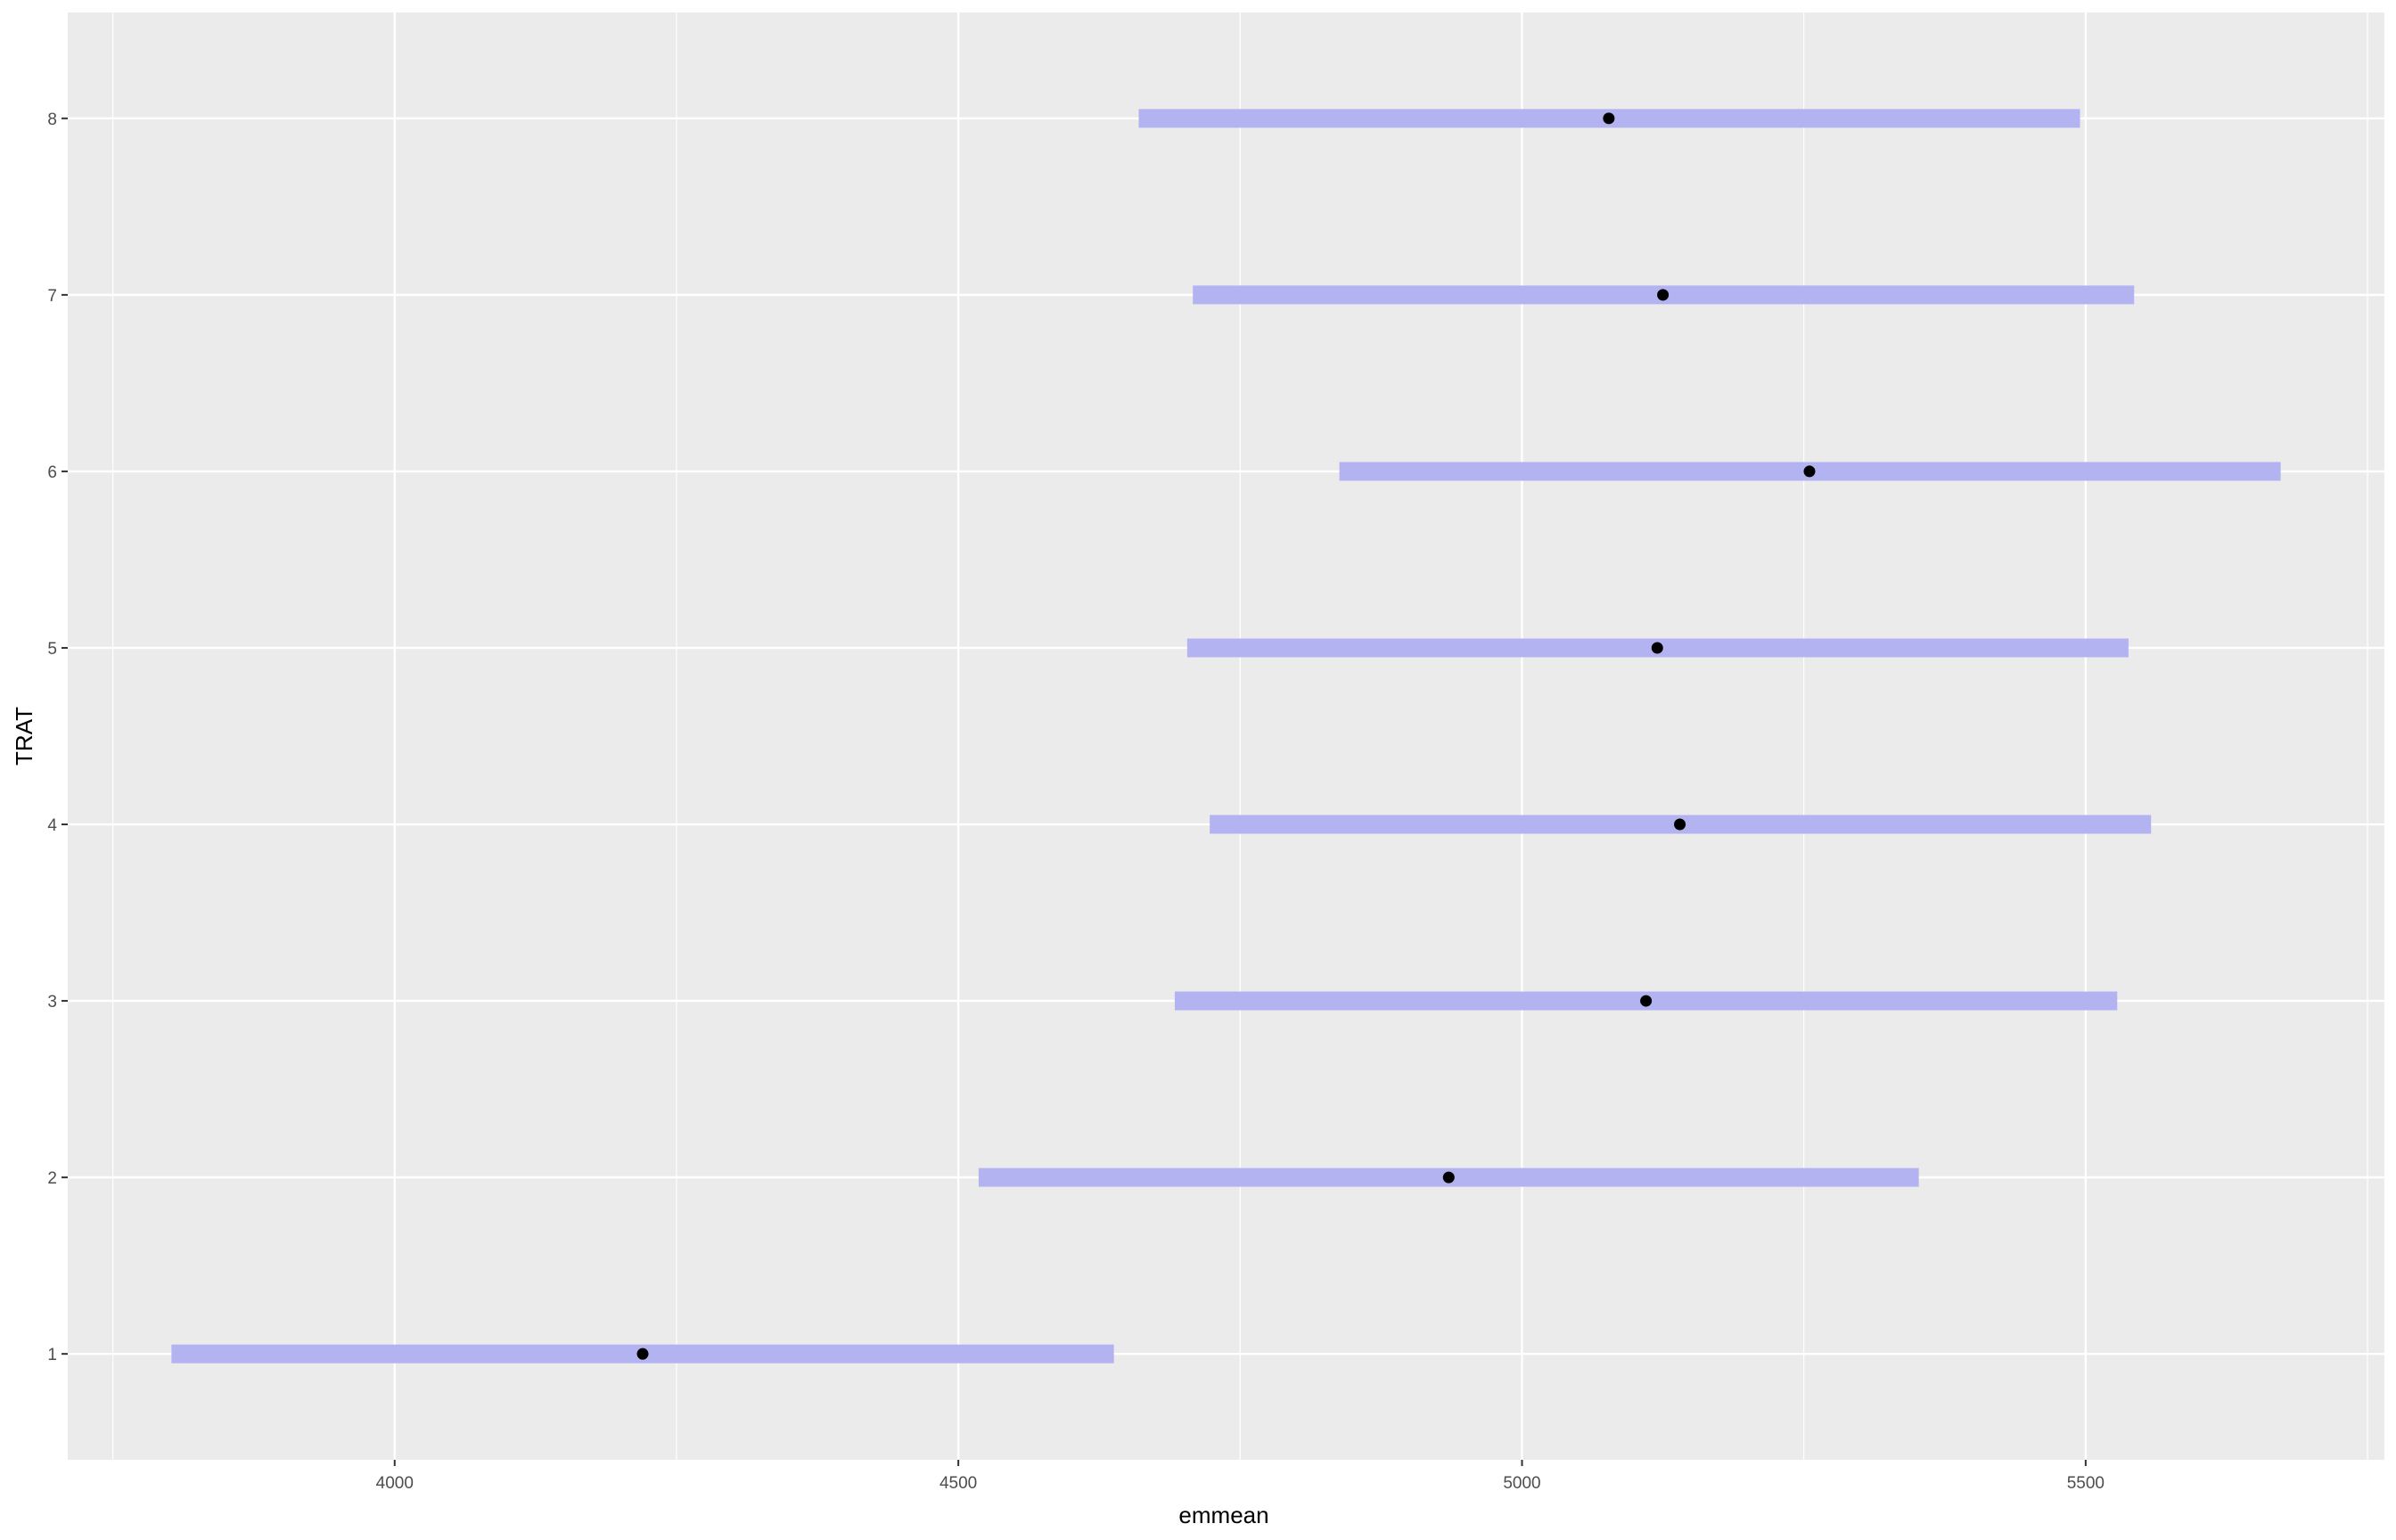  I want to click on y-tick-label: 1, so click(52, 1355).